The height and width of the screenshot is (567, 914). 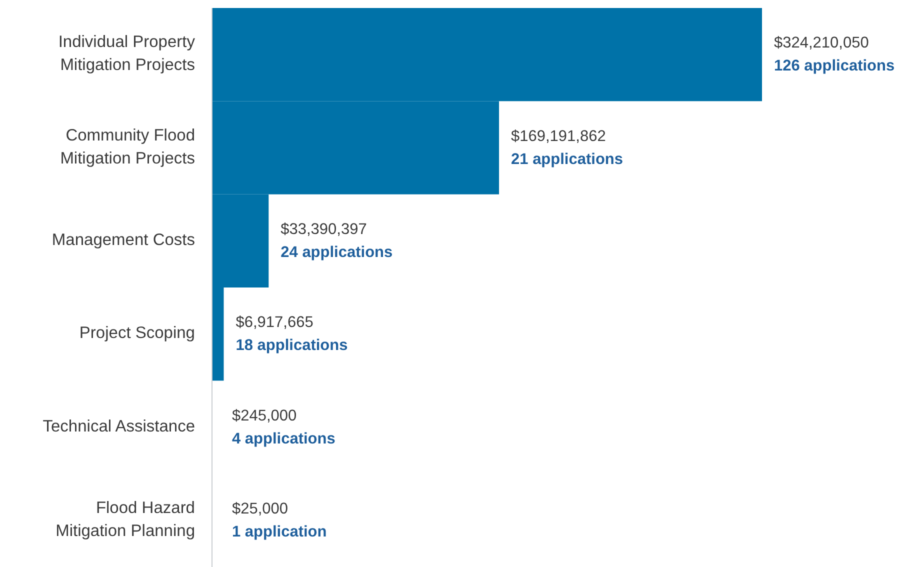 I want to click on y-tick-label: Community Flood Mitigation Projects, so click(x=127, y=147).